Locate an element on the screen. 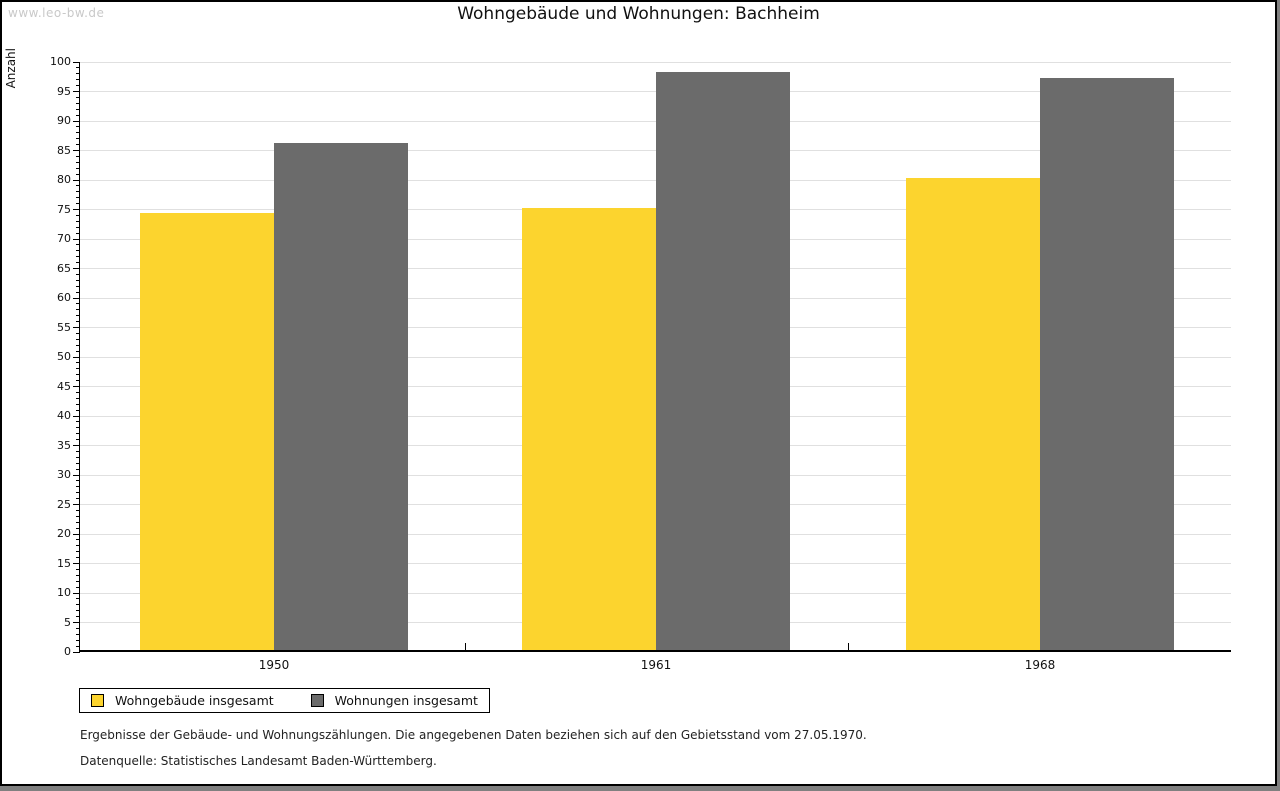  y-tick-label: 30 is located at coordinates (64, 474).